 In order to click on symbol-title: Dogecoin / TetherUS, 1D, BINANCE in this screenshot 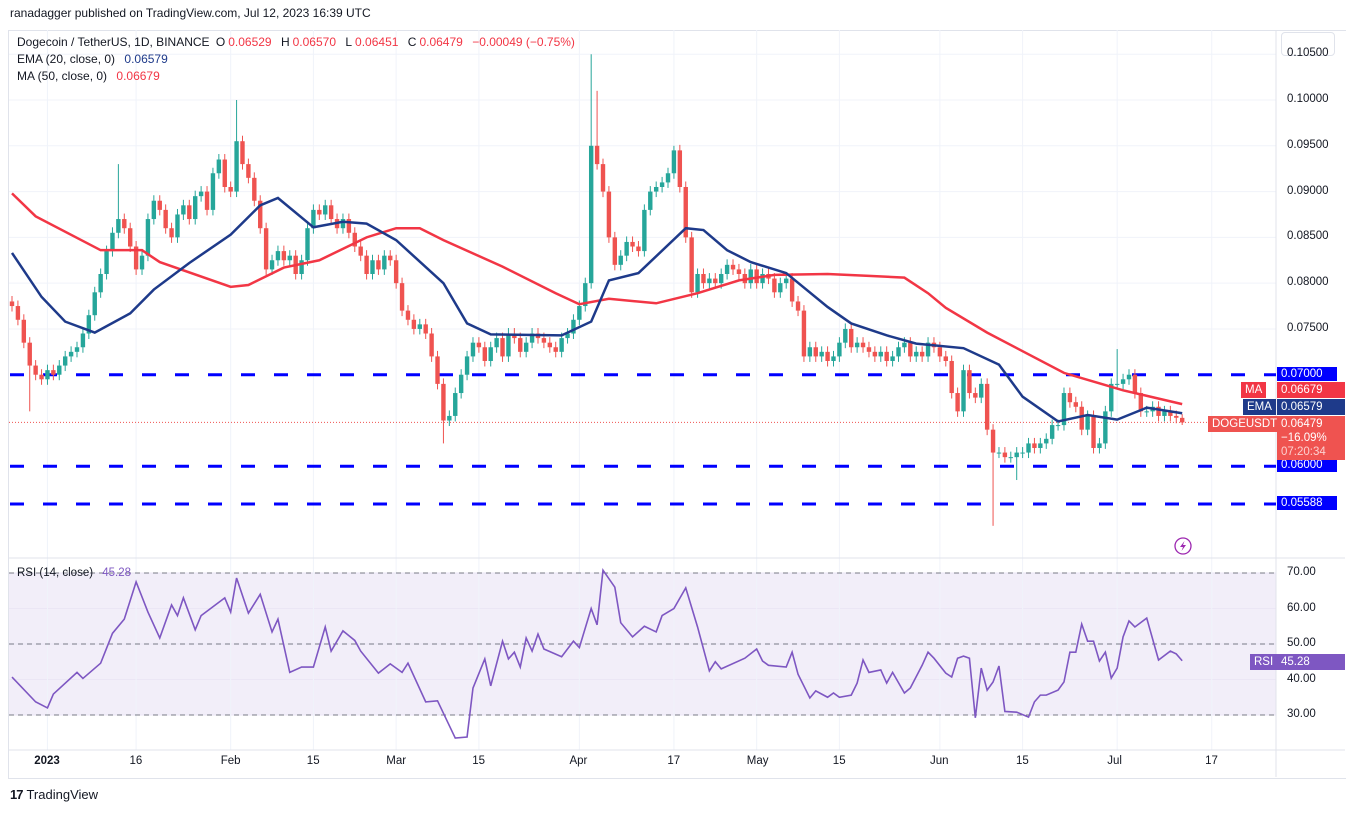, I will do `click(113, 42)`.